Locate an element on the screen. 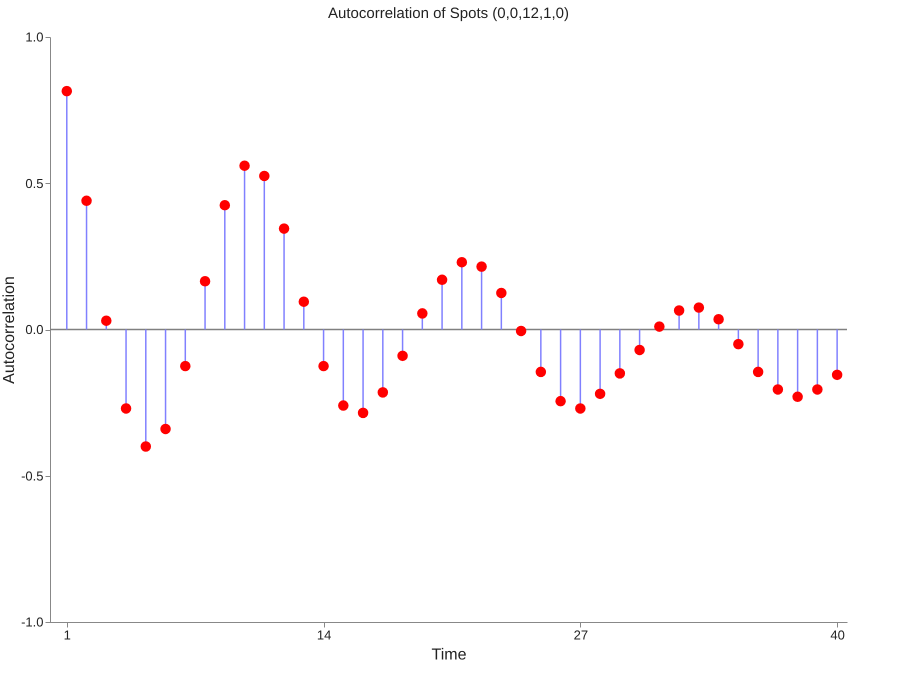 The width and height of the screenshot is (900, 694). chart-title: Autocorrelation of Spots (0,0,12,1,0) is located at coordinates (448, 13).